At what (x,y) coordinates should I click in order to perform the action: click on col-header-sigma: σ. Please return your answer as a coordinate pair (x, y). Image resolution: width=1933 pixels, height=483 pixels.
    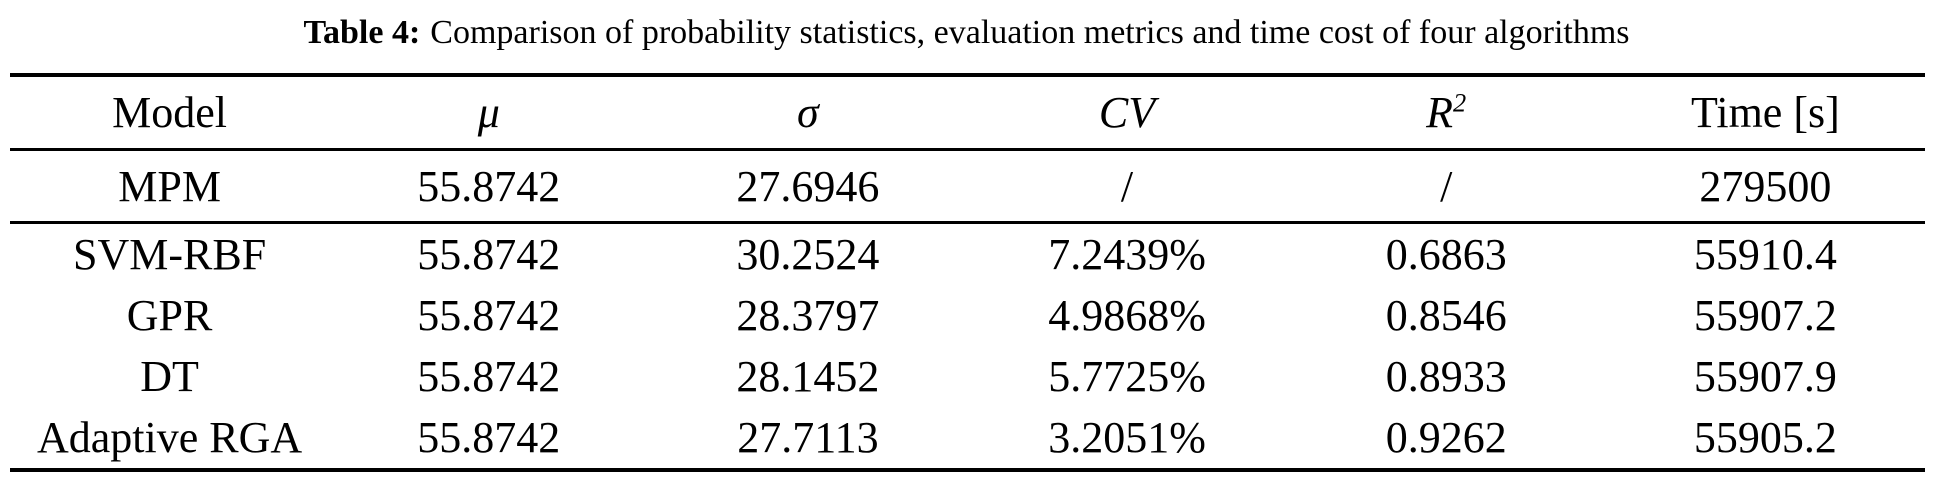
    Looking at the image, I should click on (808, 113).